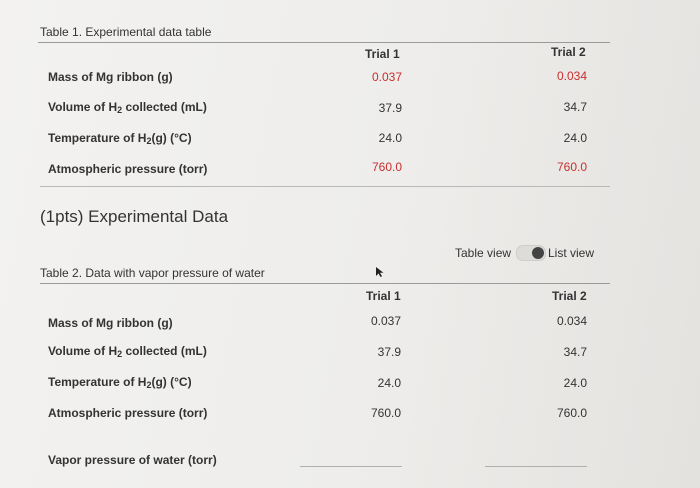 This screenshot has height=488, width=700. I want to click on table2-header-trial1: Trial 1, so click(383, 296).